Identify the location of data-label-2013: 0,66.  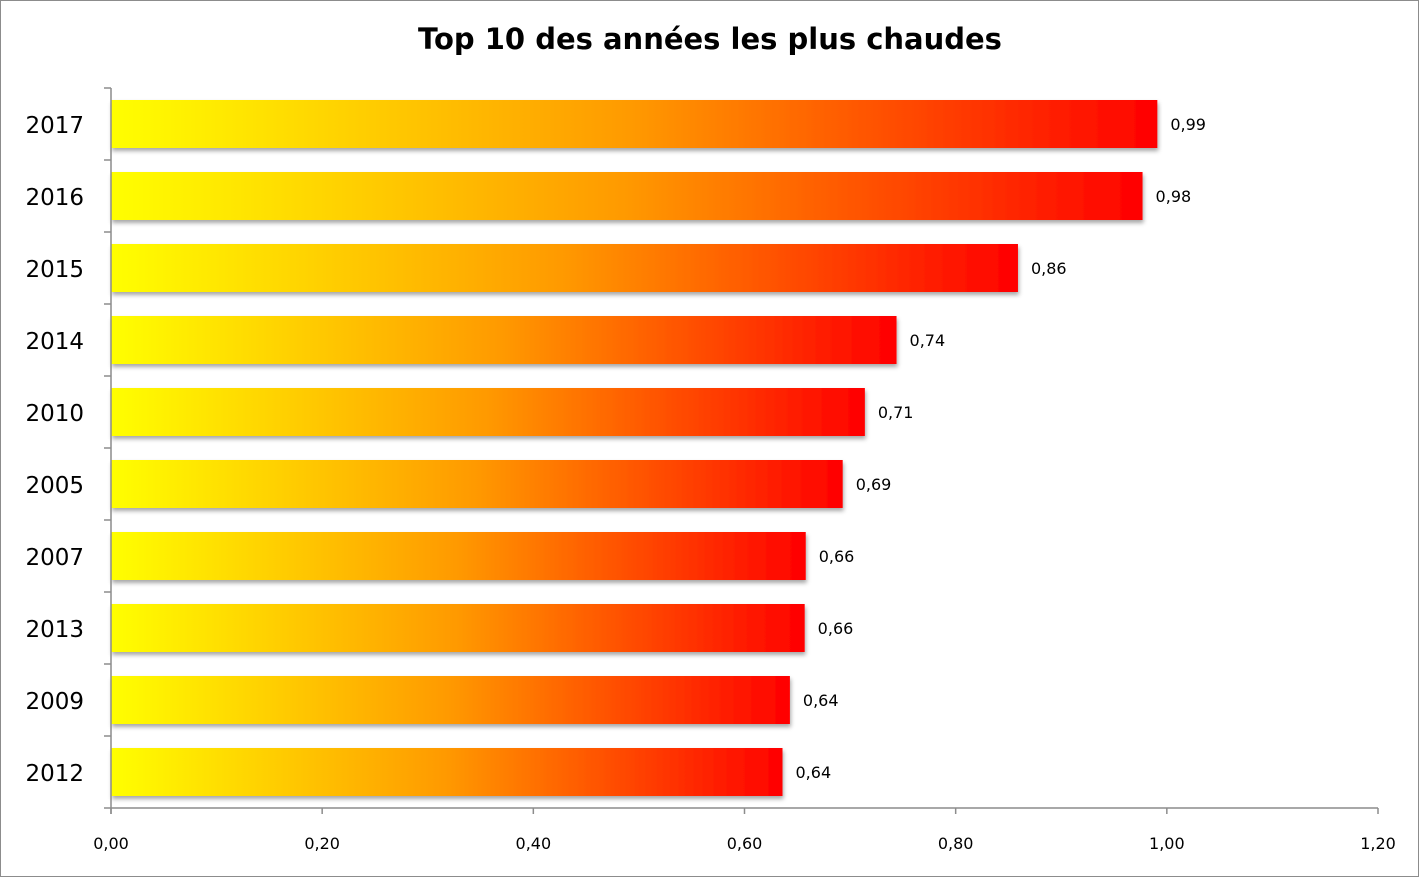
(836, 628).